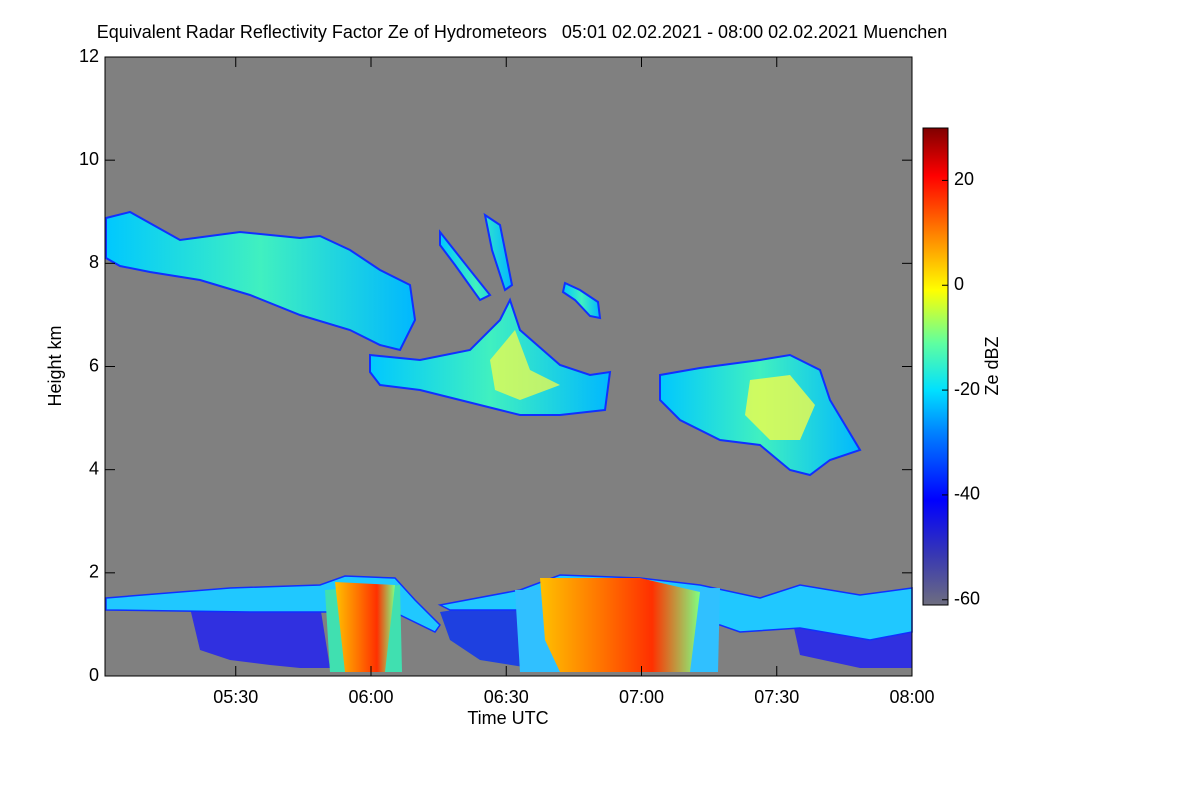 This screenshot has height=800, width=1200. What do you see at coordinates (992, 365) in the screenshot?
I see `colorbar-label: Ze dBZ` at bounding box center [992, 365].